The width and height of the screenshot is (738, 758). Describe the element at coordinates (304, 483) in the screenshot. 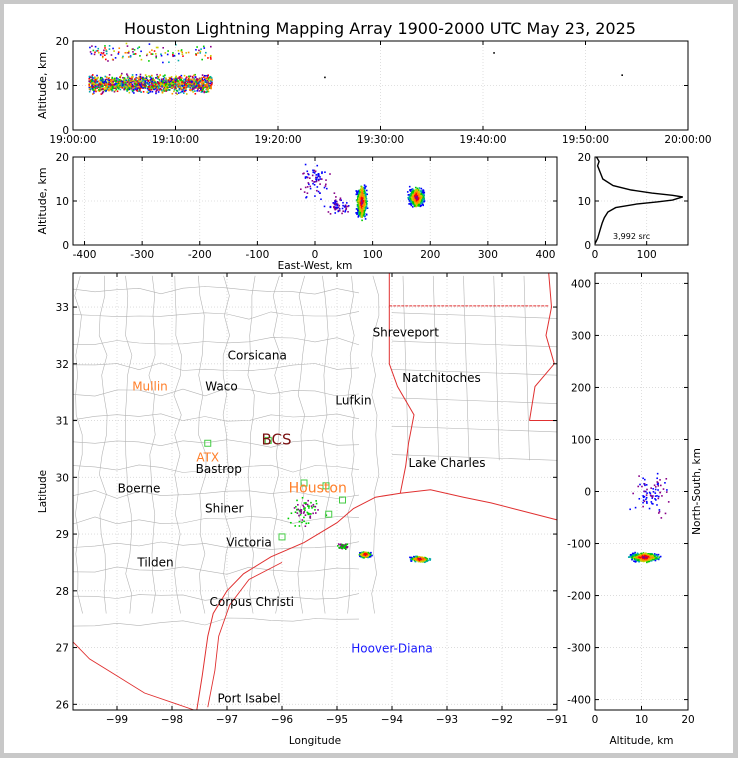

I see `lma-station-marker` at that location.